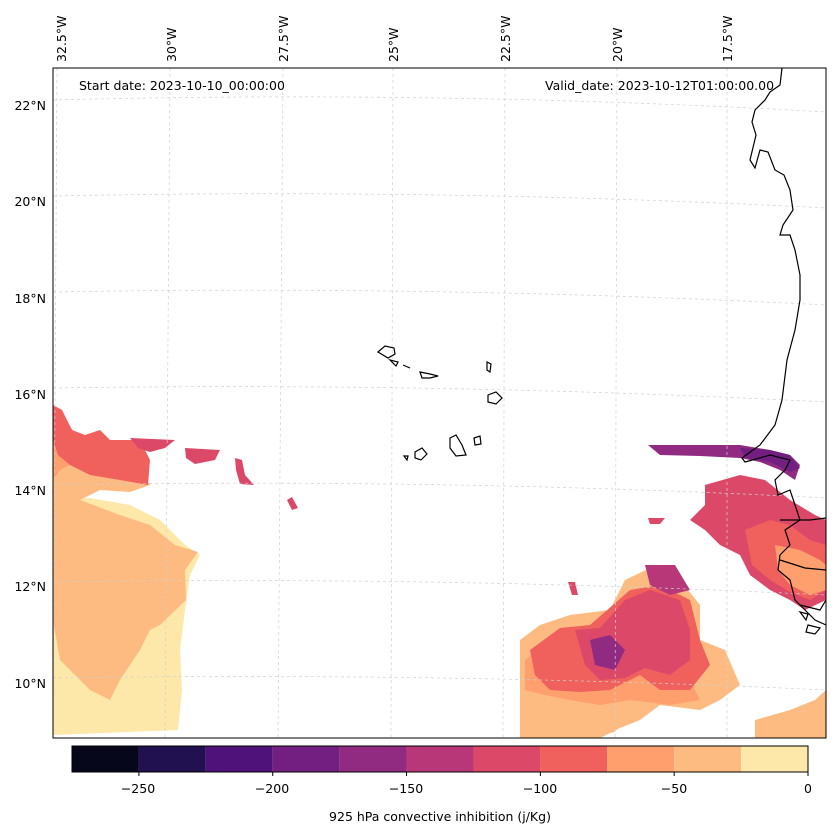  I want to click on cape-verde-boa-vista, so click(495, 398).